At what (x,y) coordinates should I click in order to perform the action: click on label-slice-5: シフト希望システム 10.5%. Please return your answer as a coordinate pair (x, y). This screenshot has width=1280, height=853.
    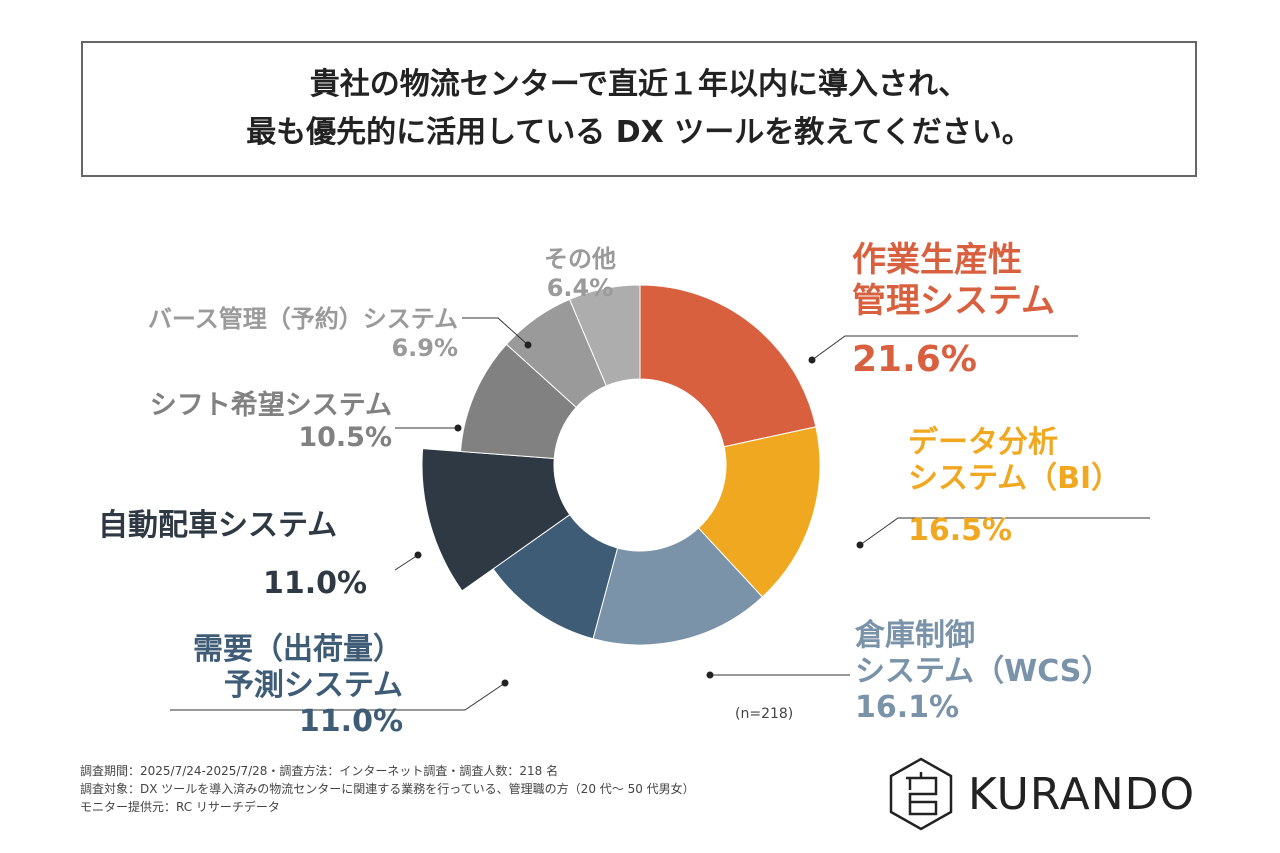
    Looking at the image, I should click on (270, 422).